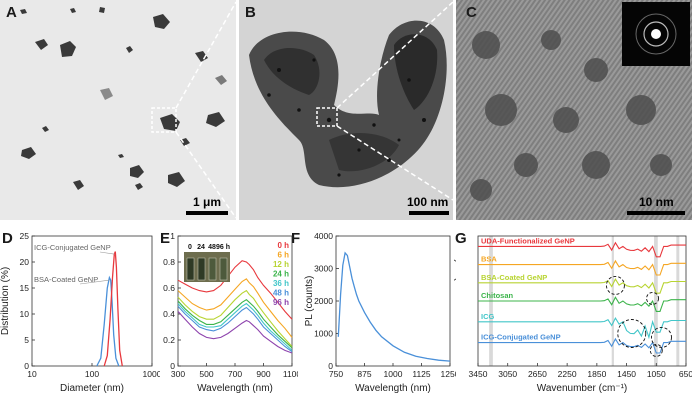  Describe the element at coordinates (296, 238) in the screenshot. I see `panel-label-f: F` at that location.